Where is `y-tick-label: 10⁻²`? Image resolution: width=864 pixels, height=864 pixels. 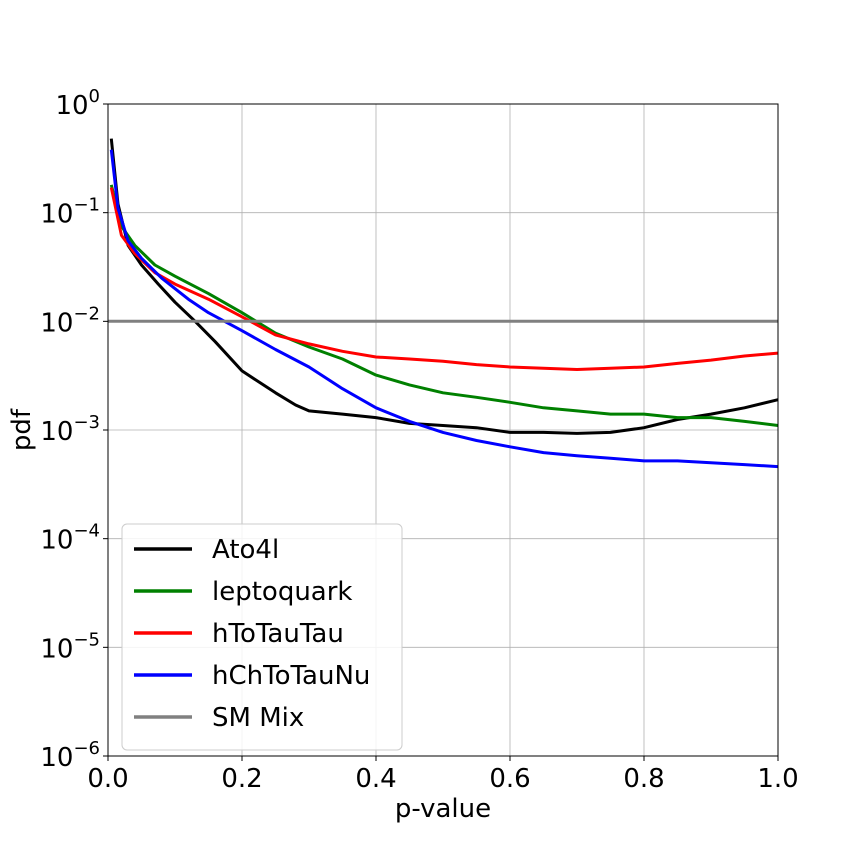
y-tick-label: 10⁻² is located at coordinates (70, 320).